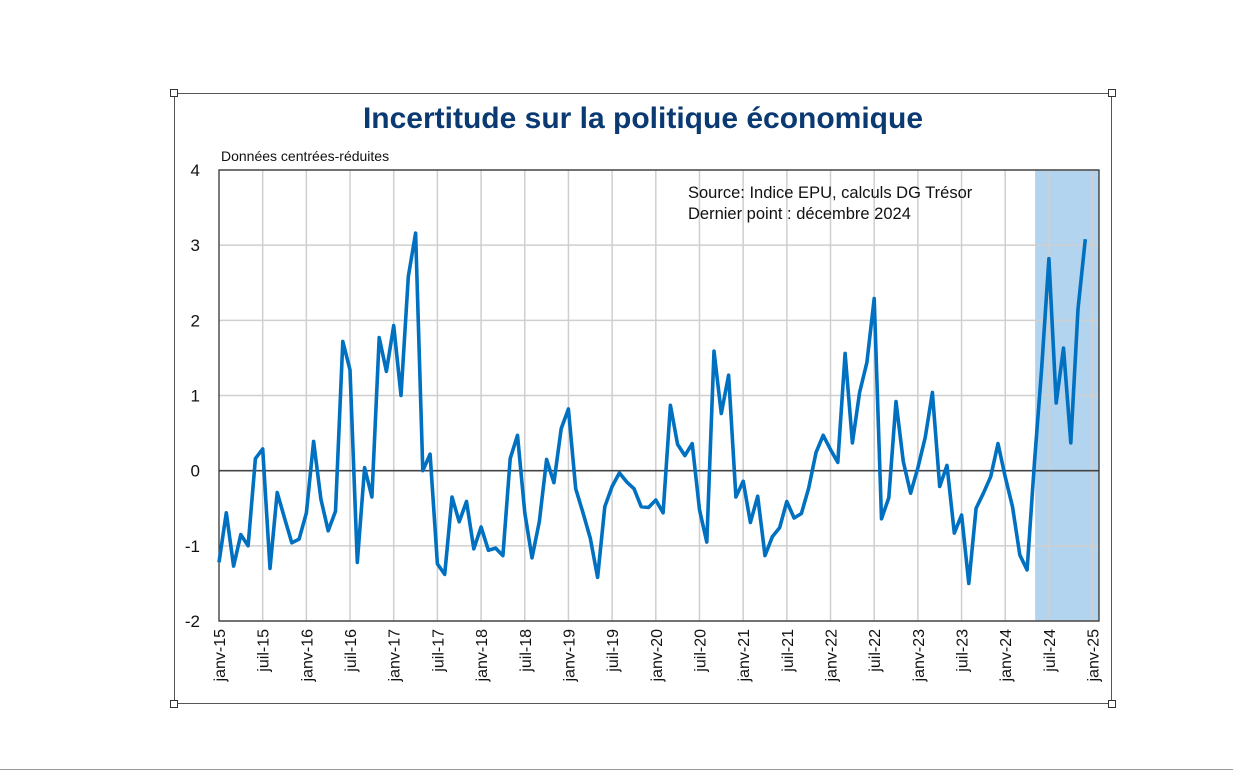 The image size is (1233, 771). What do you see at coordinates (220, 656) in the screenshot?
I see `x-tick-label: janv-15` at bounding box center [220, 656].